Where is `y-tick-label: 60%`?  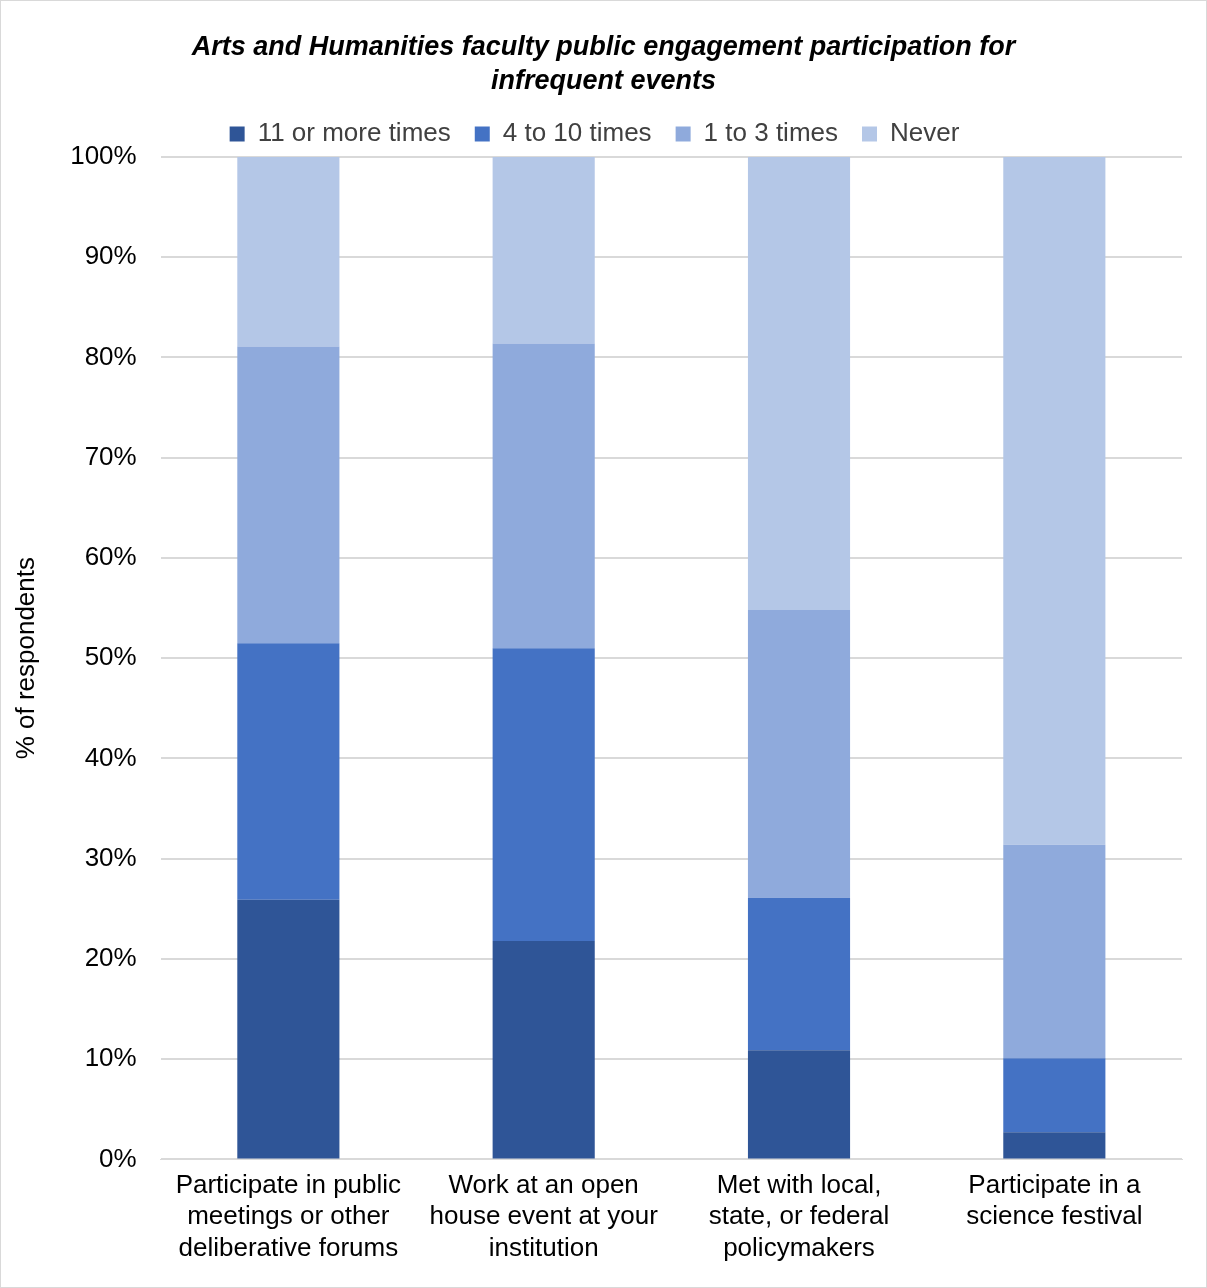 y-tick-label: 60% is located at coordinates (110, 556).